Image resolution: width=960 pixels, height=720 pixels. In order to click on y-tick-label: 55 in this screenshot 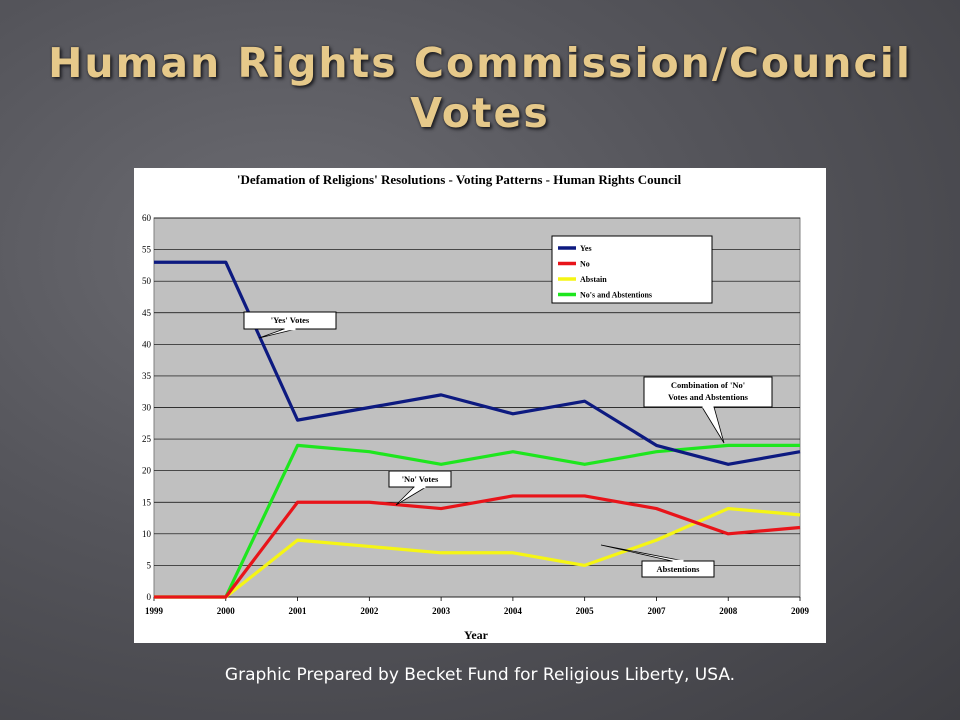, I will do `click(147, 250)`.